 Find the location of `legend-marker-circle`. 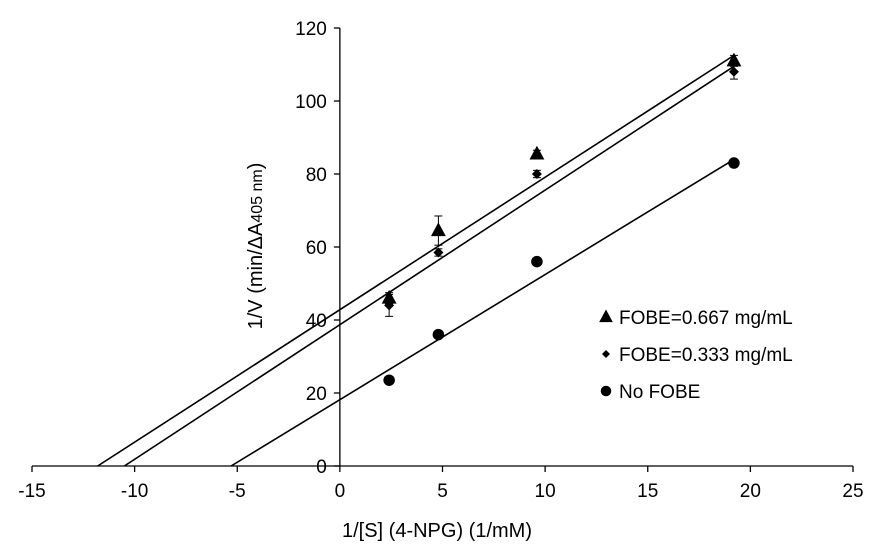

legend-marker-circle is located at coordinates (606, 391).